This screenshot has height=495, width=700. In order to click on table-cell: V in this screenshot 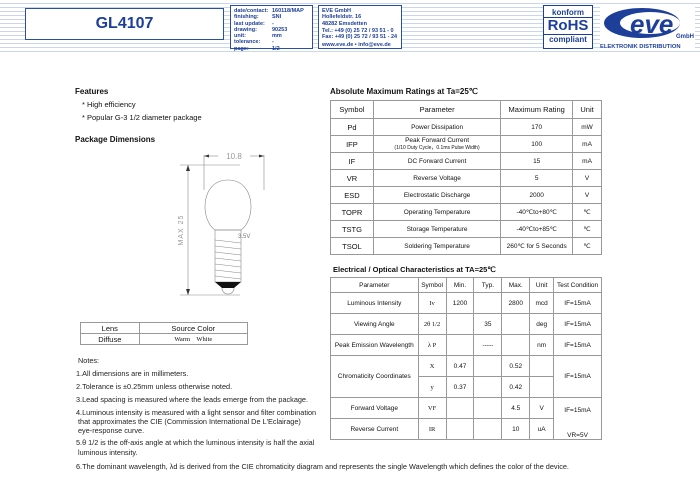, I will do `click(542, 408)`.